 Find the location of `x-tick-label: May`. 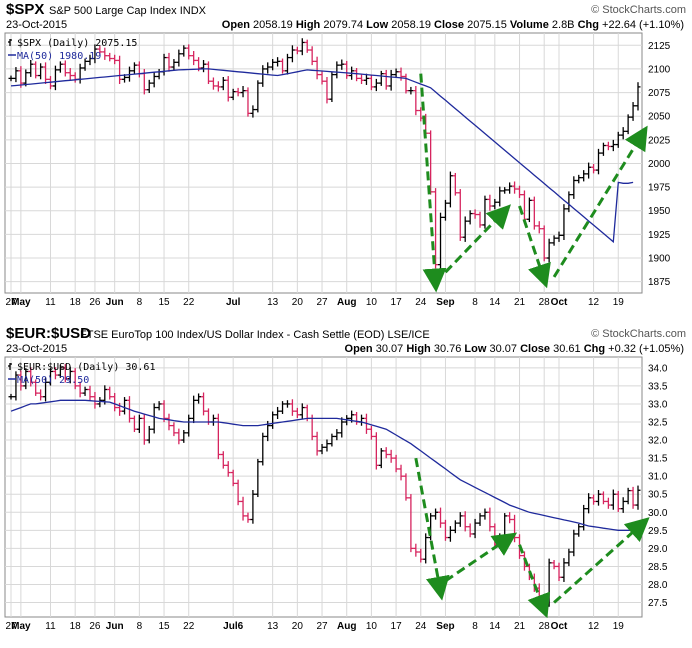

x-tick-label: May is located at coordinates (21, 626).